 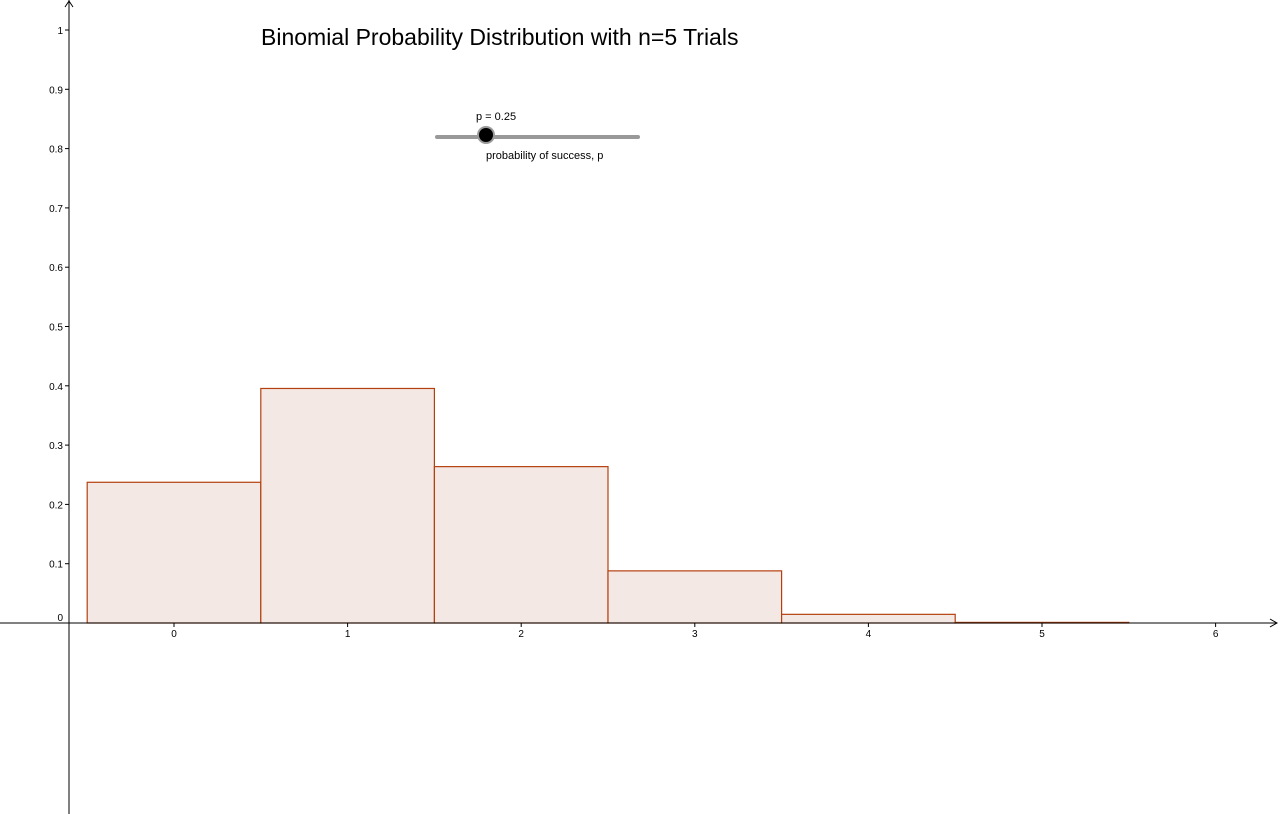 I want to click on y-tick-label: 0.1, so click(x=56, y=565).